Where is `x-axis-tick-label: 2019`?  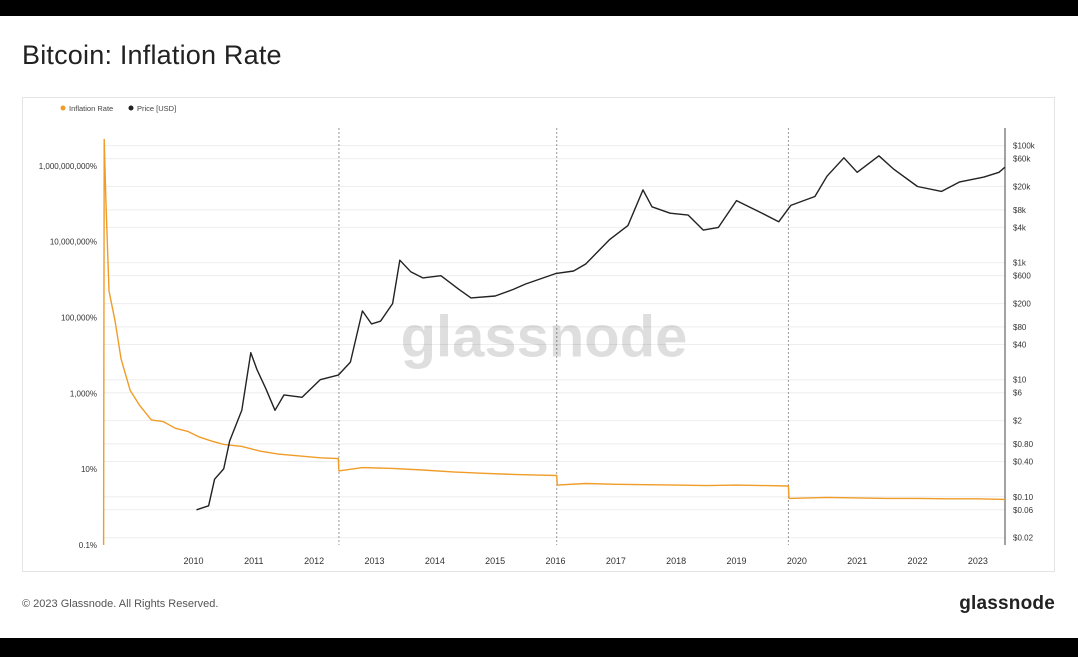
x-axis-tick-label: 2019 is located at coordinates (736, 561).